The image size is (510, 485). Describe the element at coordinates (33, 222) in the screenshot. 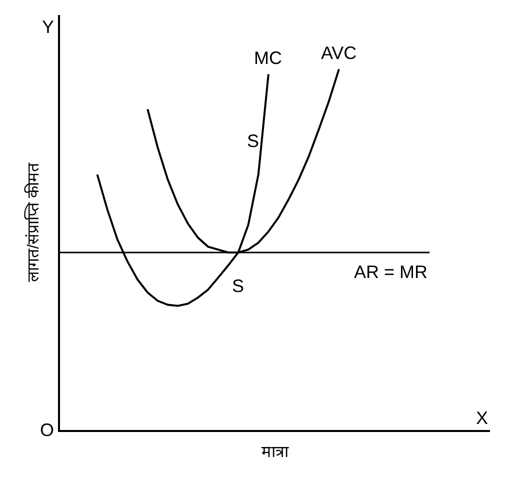

I see `y-axis-title: लागत/संप्राप्ति कीमत` at that location.